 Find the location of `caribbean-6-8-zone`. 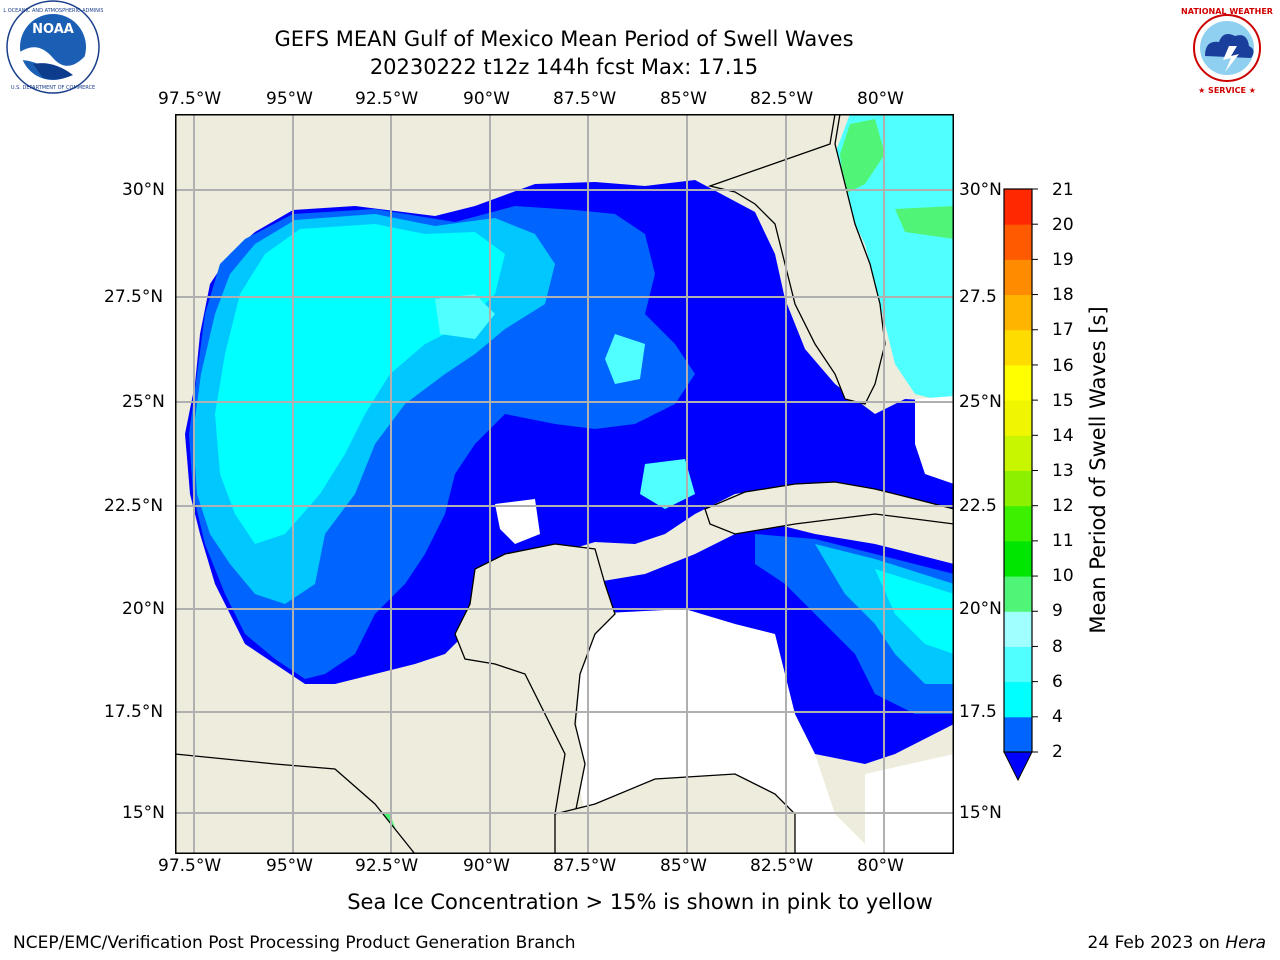

caribbean-6-8-zone is located at coordinates (914, 611).